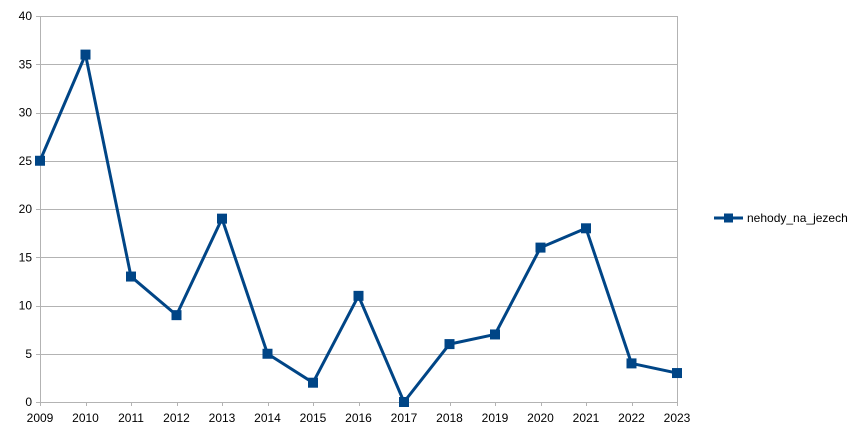 The image size is (868, 436). What do you see at coordinates (176, 418) in the screenshot?
I see `x-tick-label: 2012` at bounding box center [176, 418].